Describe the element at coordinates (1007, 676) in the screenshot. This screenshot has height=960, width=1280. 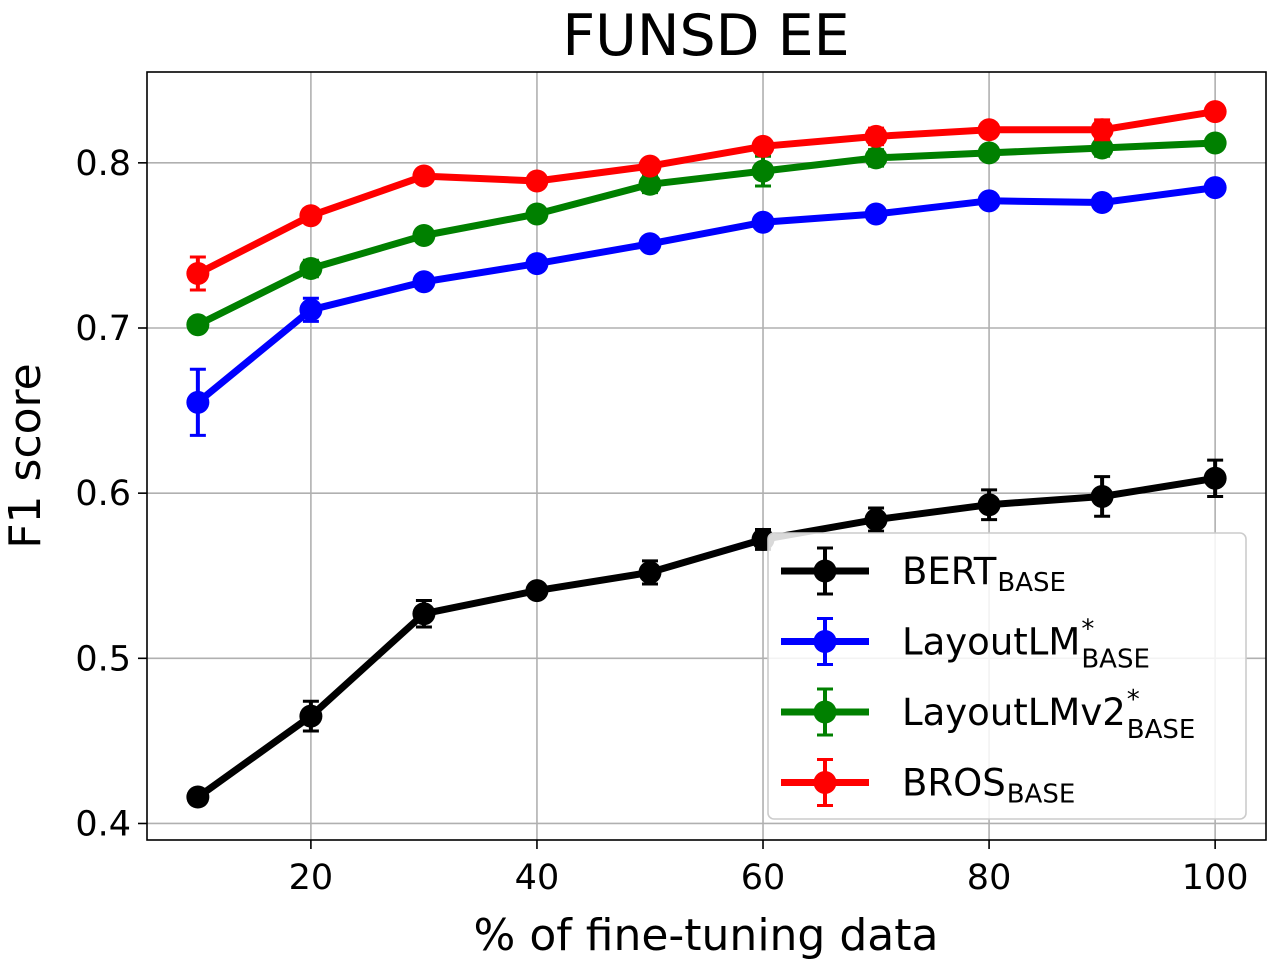
I see `legend-box` at that location.